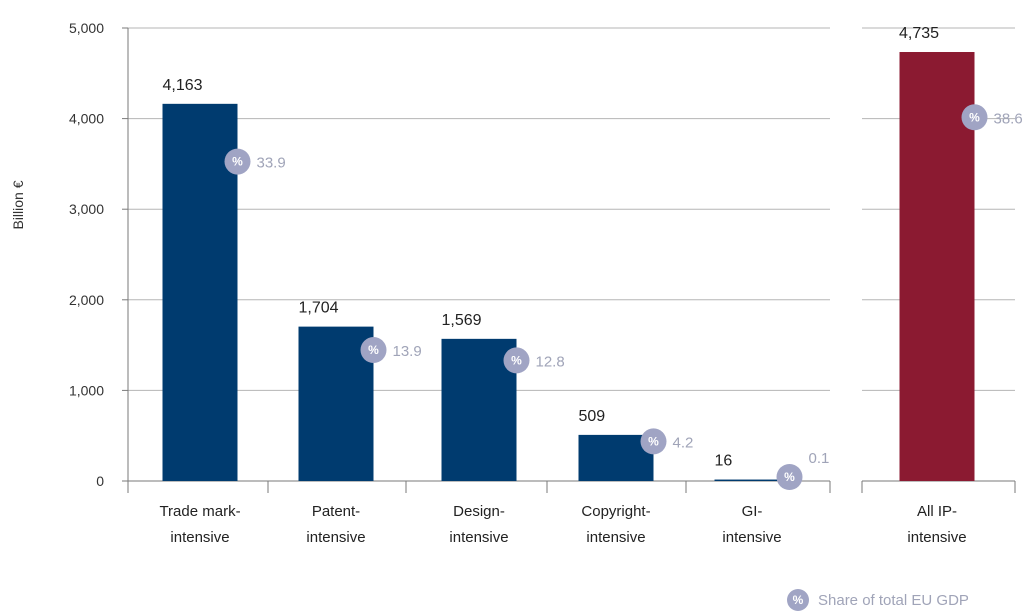 This screenshot has height=613, width=1029. What do you see at coordinates (319, 308) in the screenshot?
I see `bar-value-label: 1,704` at bounding box center [319, 308].